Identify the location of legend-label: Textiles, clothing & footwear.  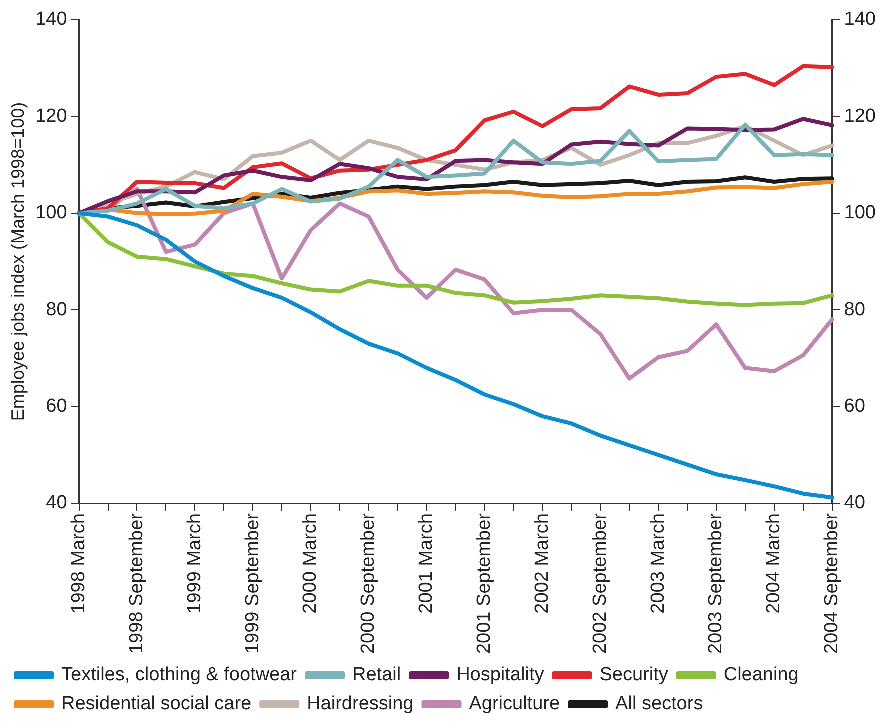
(180, 675).